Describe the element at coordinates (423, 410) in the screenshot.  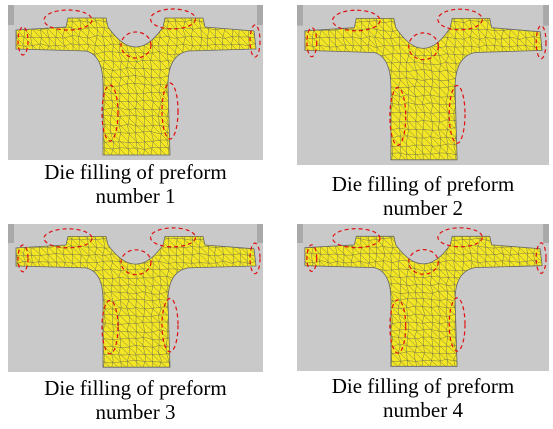
I see `caption-4-line-2: number 4` at that location.